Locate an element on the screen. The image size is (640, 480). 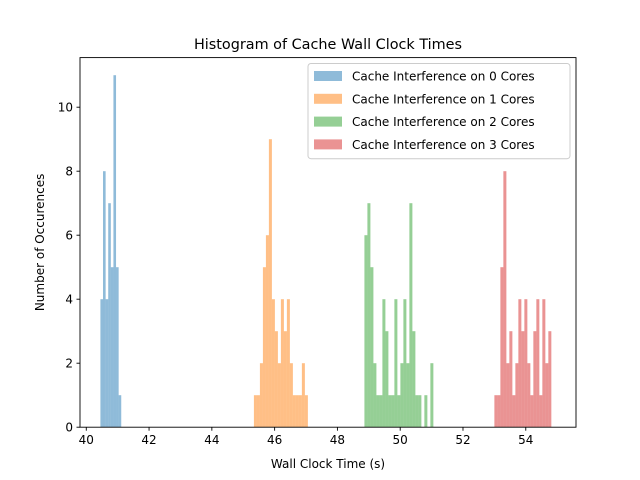
legend-label: Cache Interference on 2 Cores is located at coordinates (443, 122).